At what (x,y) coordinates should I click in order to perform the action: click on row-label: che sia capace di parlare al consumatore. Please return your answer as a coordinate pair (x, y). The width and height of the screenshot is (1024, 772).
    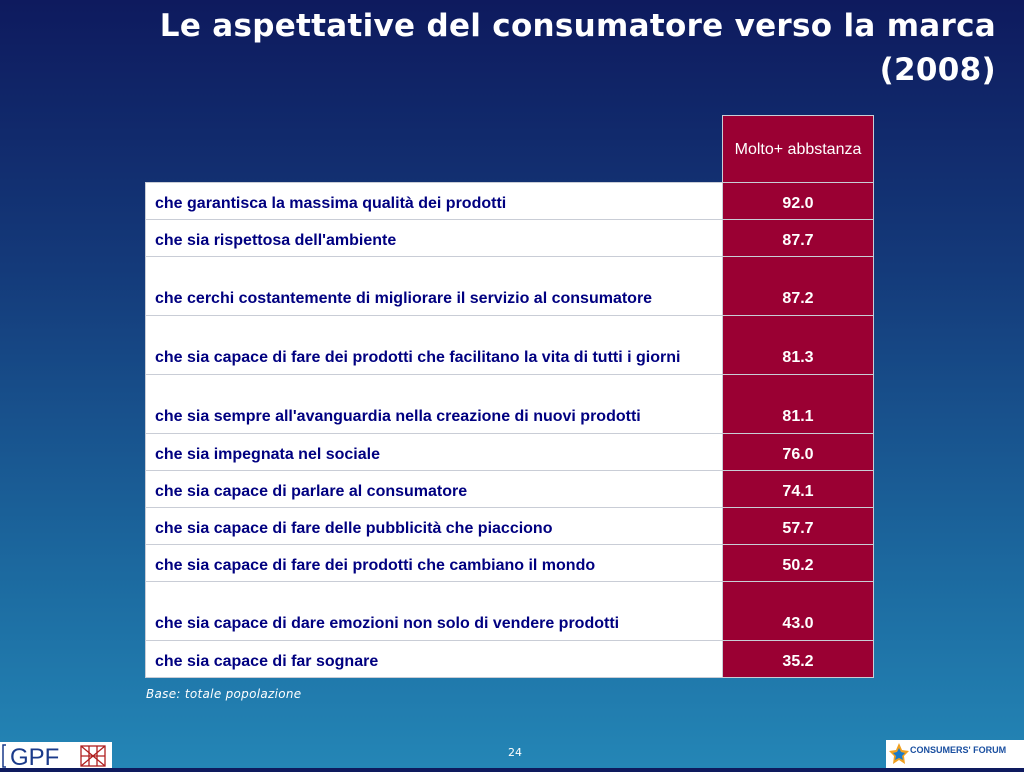
    Looking at the image, I should click on (434, 489).